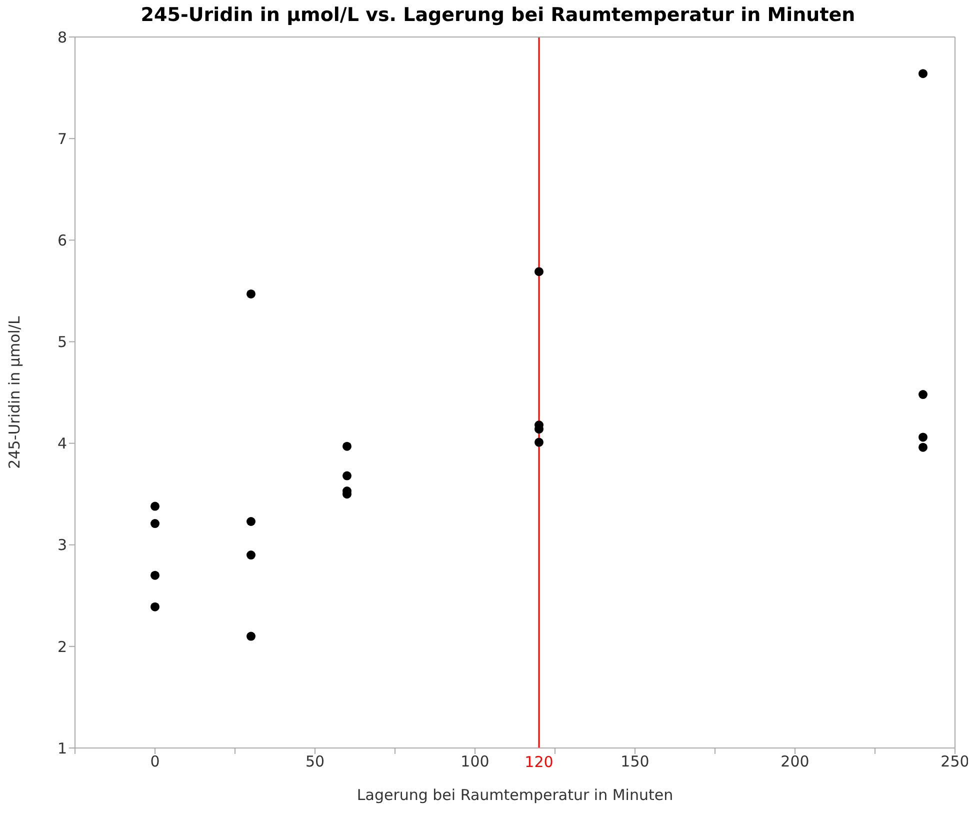 The width and height of the screenshot is (976, 820). Describe the element at coordinates (155, 761) in the screenshot. I see `x-tick-label: 0` at that location.